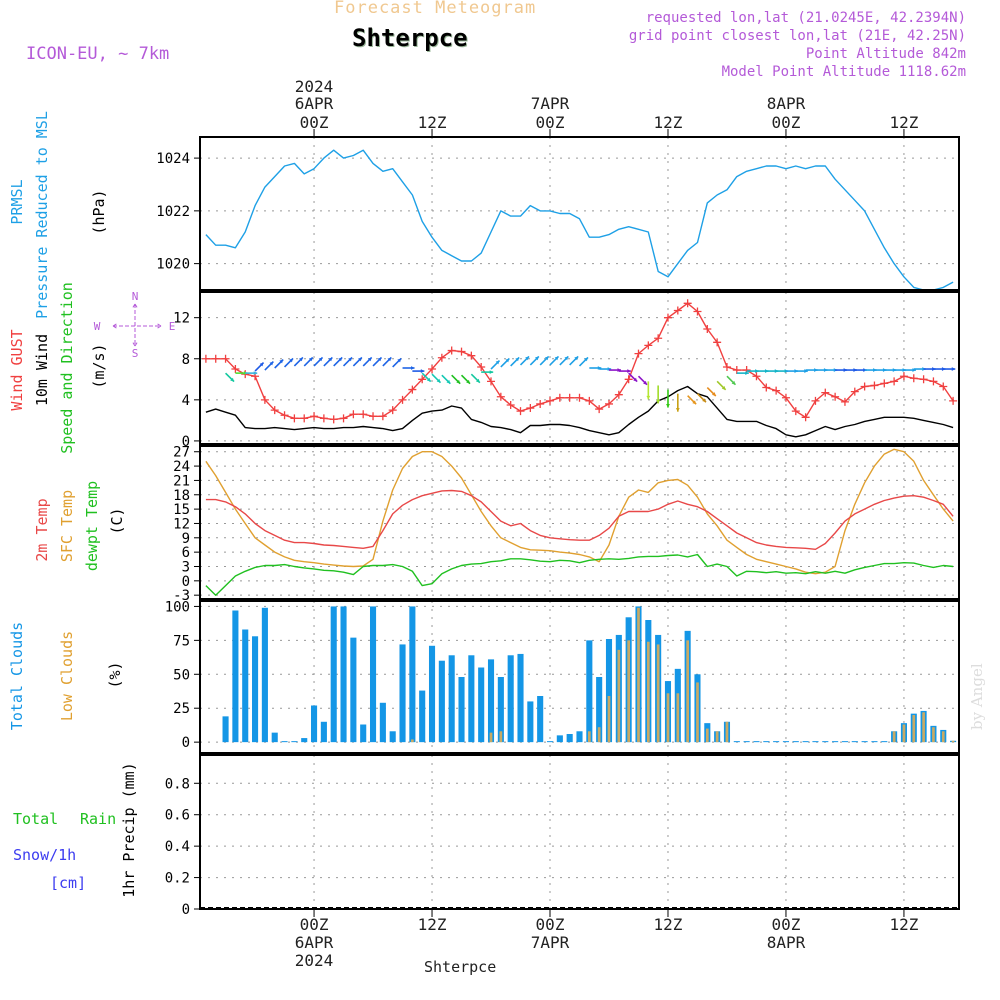 The height and width of the screenshot is (1000, 1000). What do you see at coordinates (181, 496) in the screenshot?
I see `y-tick-label: 18` at bounding box center [181, 496].